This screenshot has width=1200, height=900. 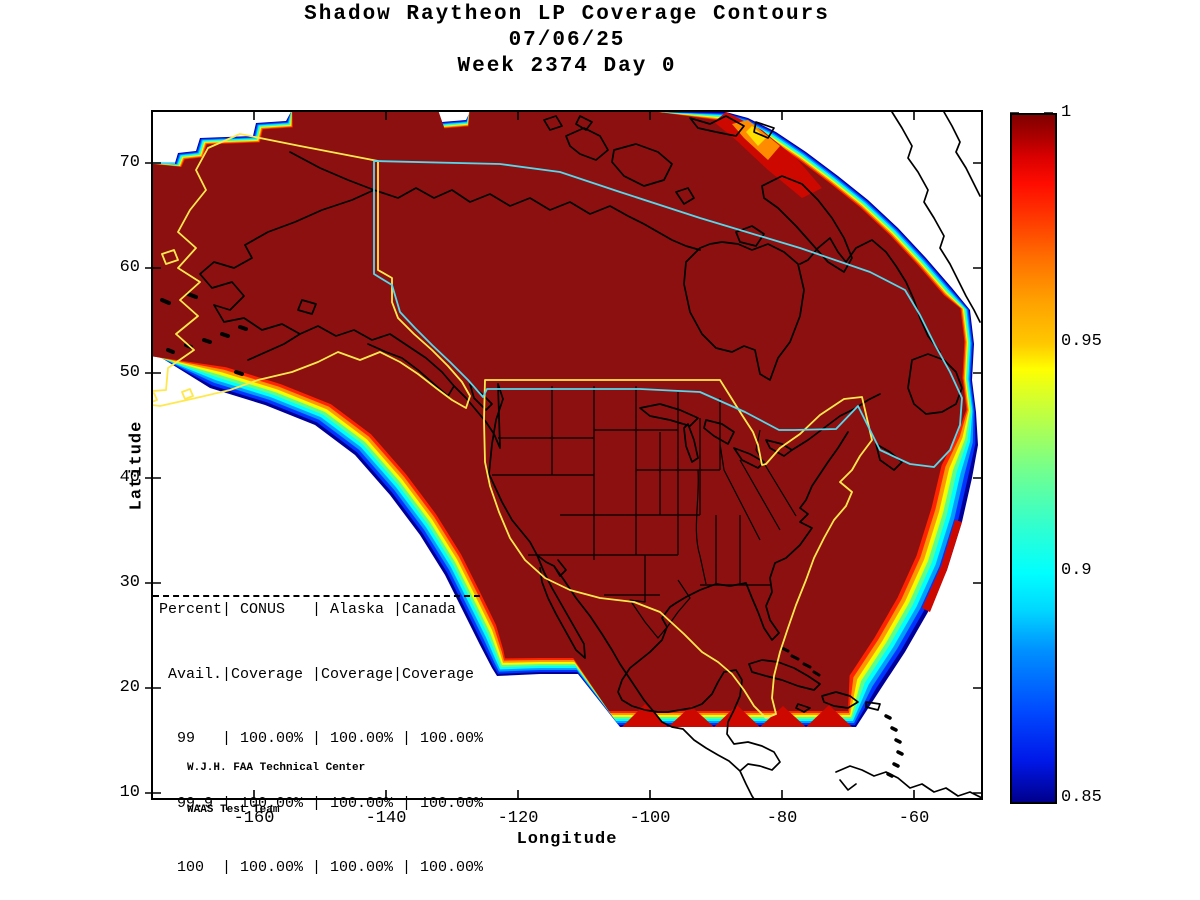 I want to click on y-tick-60: 60, so click(x=129, y=267).